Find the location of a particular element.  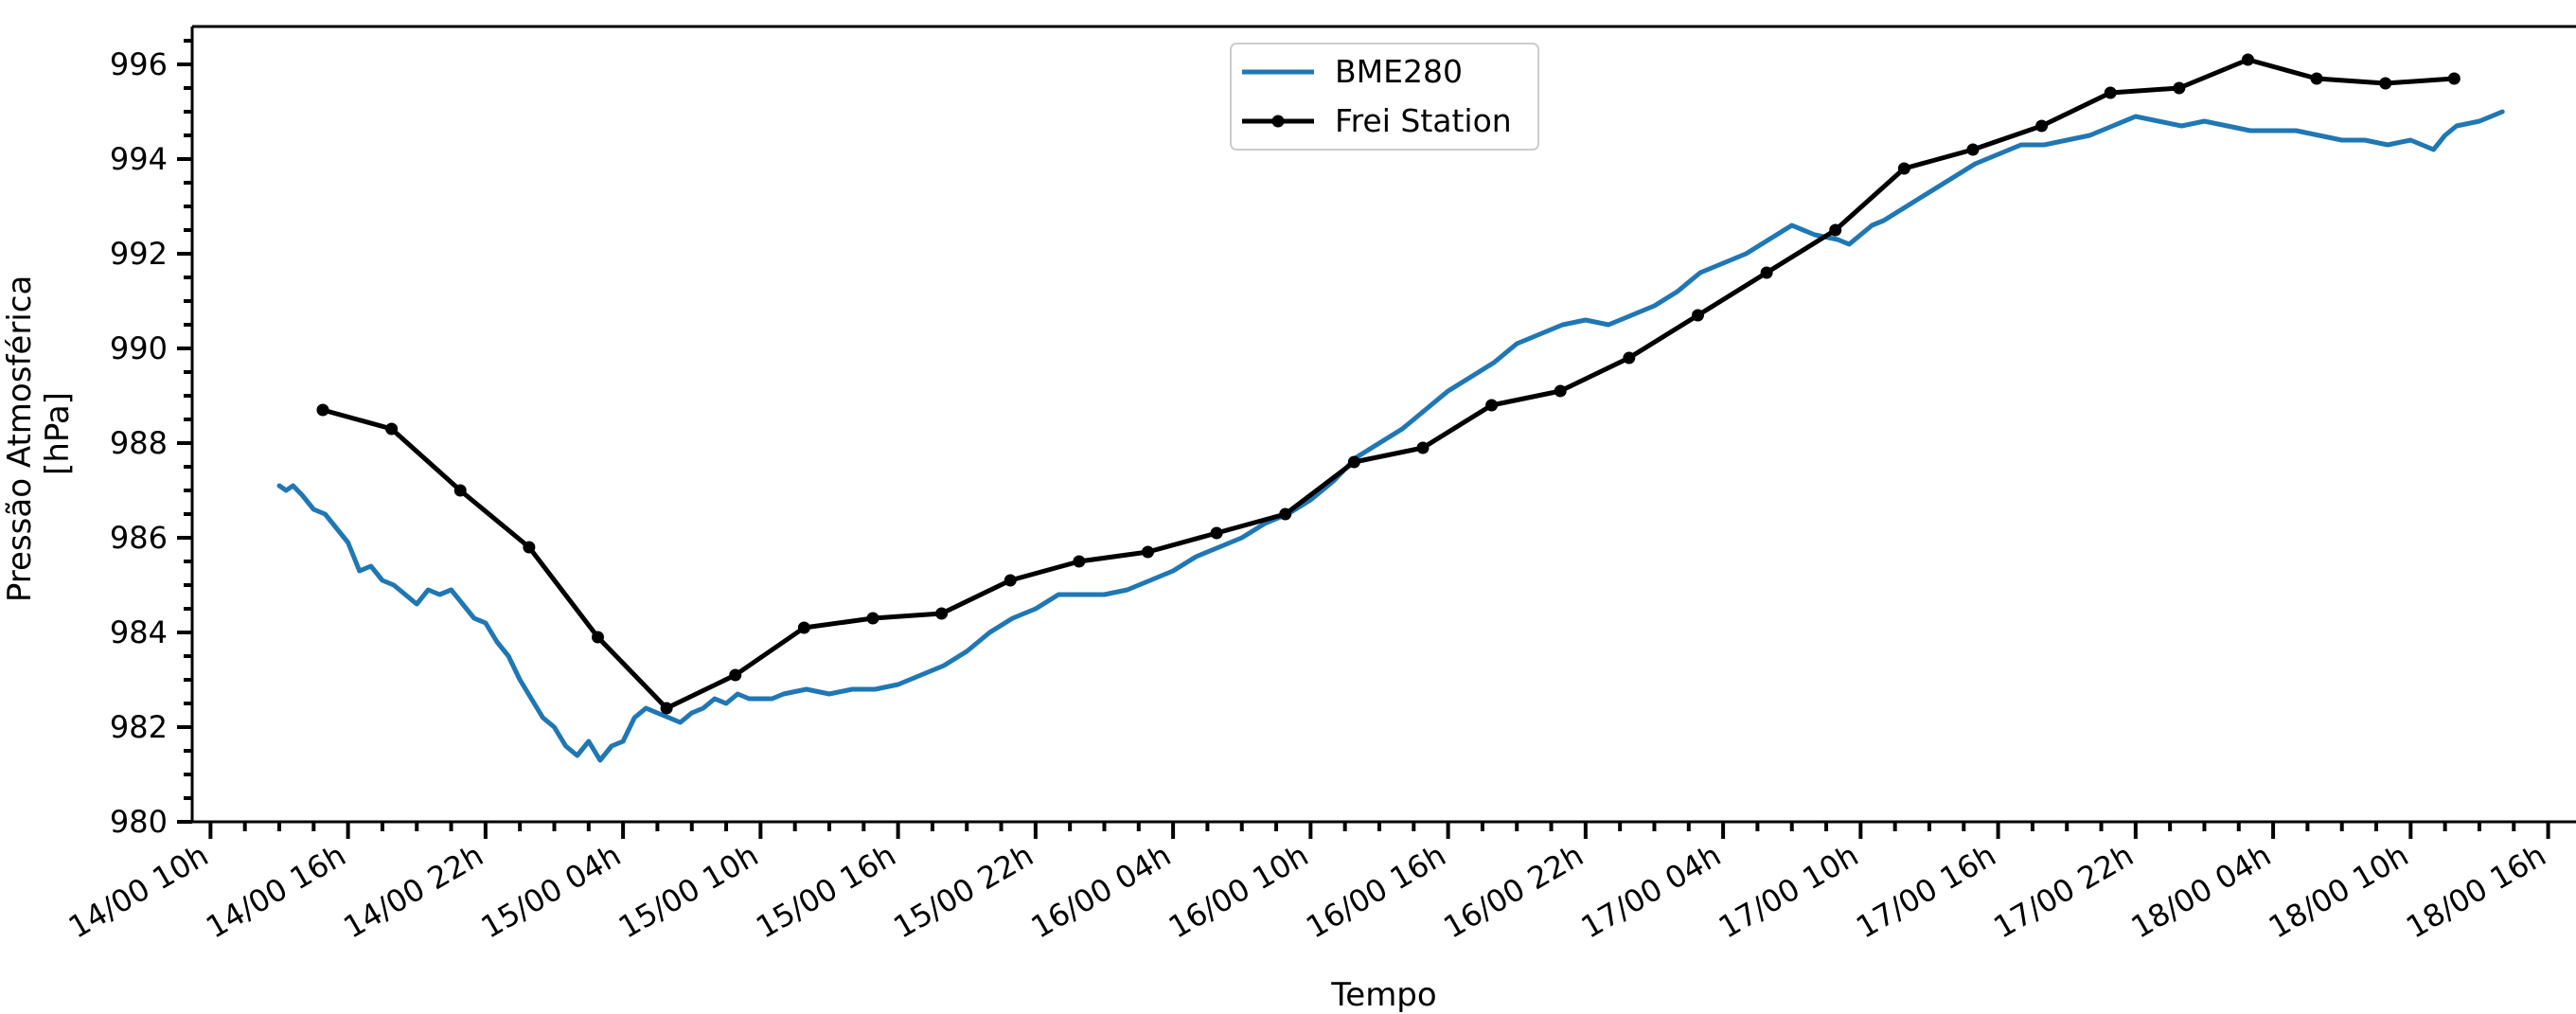

legend-label: BME280 is located at coordinates (1399, 71).